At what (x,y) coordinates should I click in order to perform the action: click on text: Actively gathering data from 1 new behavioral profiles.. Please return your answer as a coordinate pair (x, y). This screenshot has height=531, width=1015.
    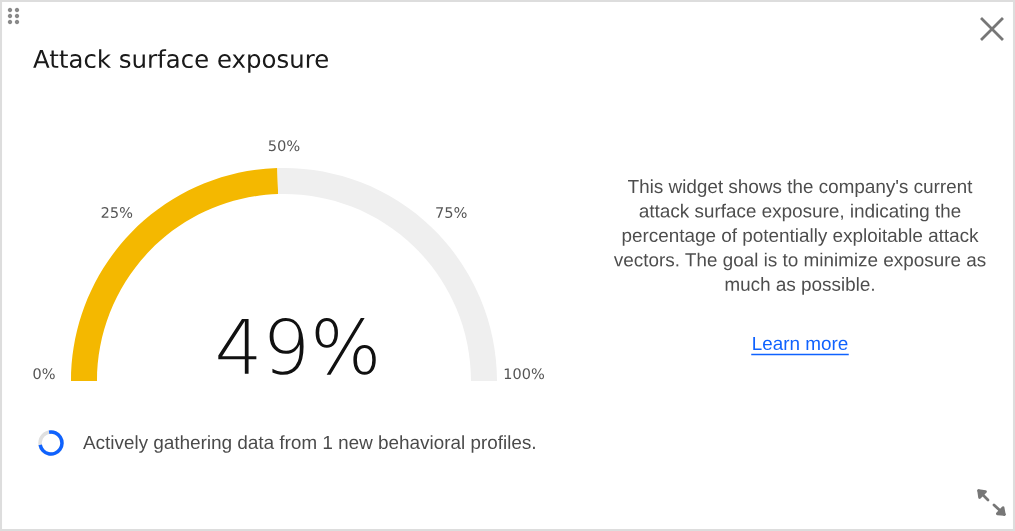
    Looking at the image, I should click on (309, 444).